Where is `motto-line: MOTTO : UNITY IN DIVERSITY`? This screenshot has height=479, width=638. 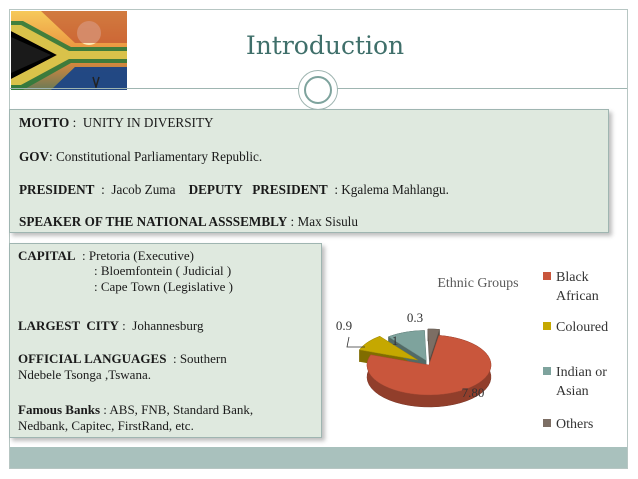
motto-line: MOTTO : UNITY IN DIVERSITY is located at coordinates (116, 123).